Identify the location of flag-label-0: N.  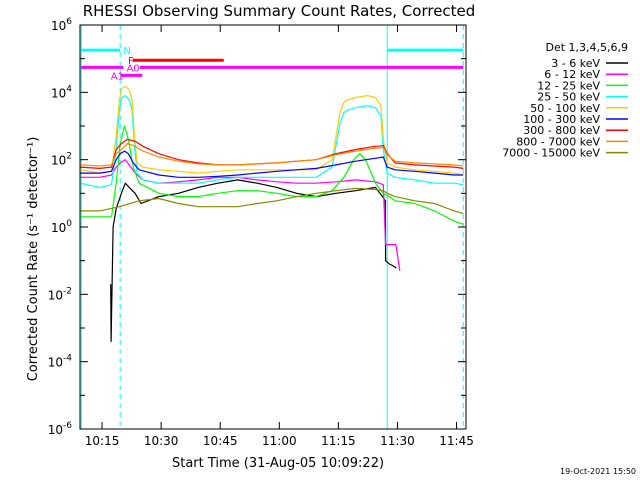
(126, 51).